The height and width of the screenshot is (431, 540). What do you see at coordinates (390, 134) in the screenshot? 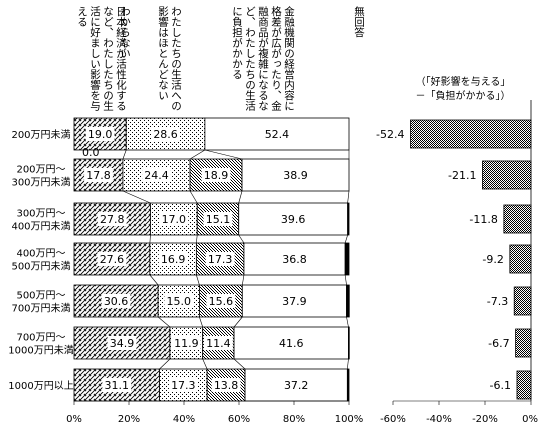
I see `diff-label: -52.4` at bounding box center [390, 134].